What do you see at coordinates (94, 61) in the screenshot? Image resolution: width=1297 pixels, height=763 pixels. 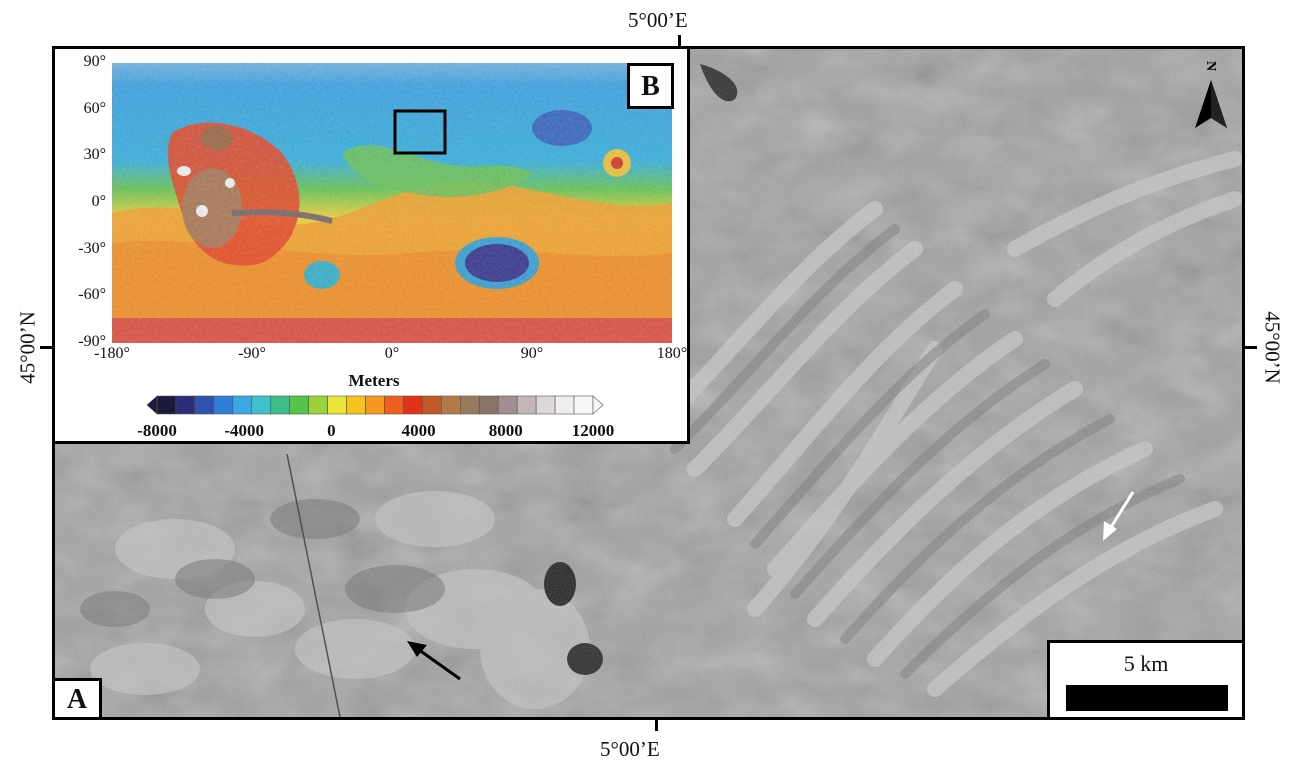 I see `latitude-tick-label: 90°` at bounding box center [94, 61].